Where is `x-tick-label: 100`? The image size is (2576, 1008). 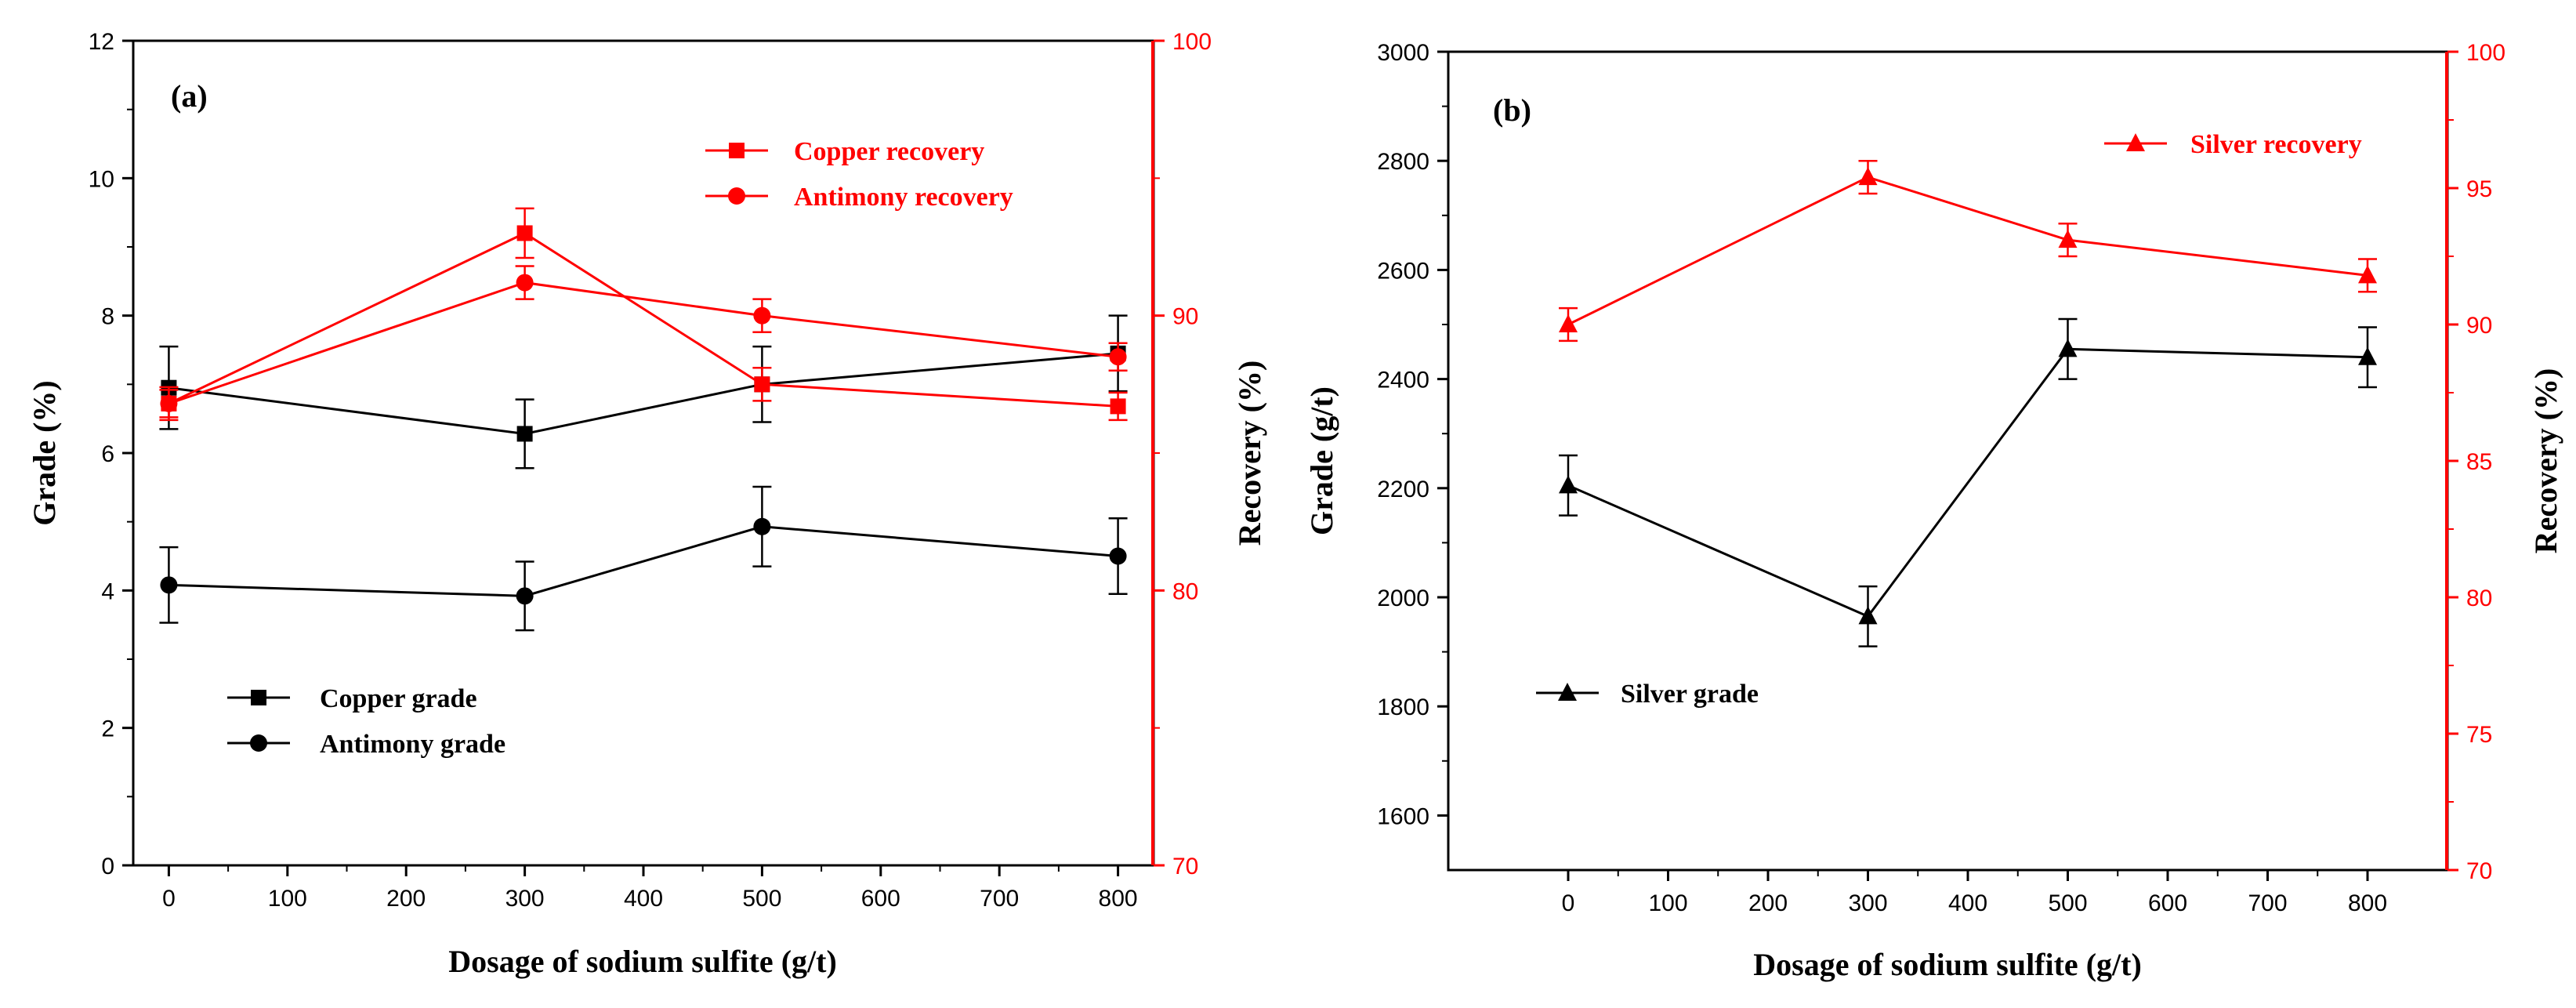 x-tick-label: 100 is located at coordinates (1667, 903).